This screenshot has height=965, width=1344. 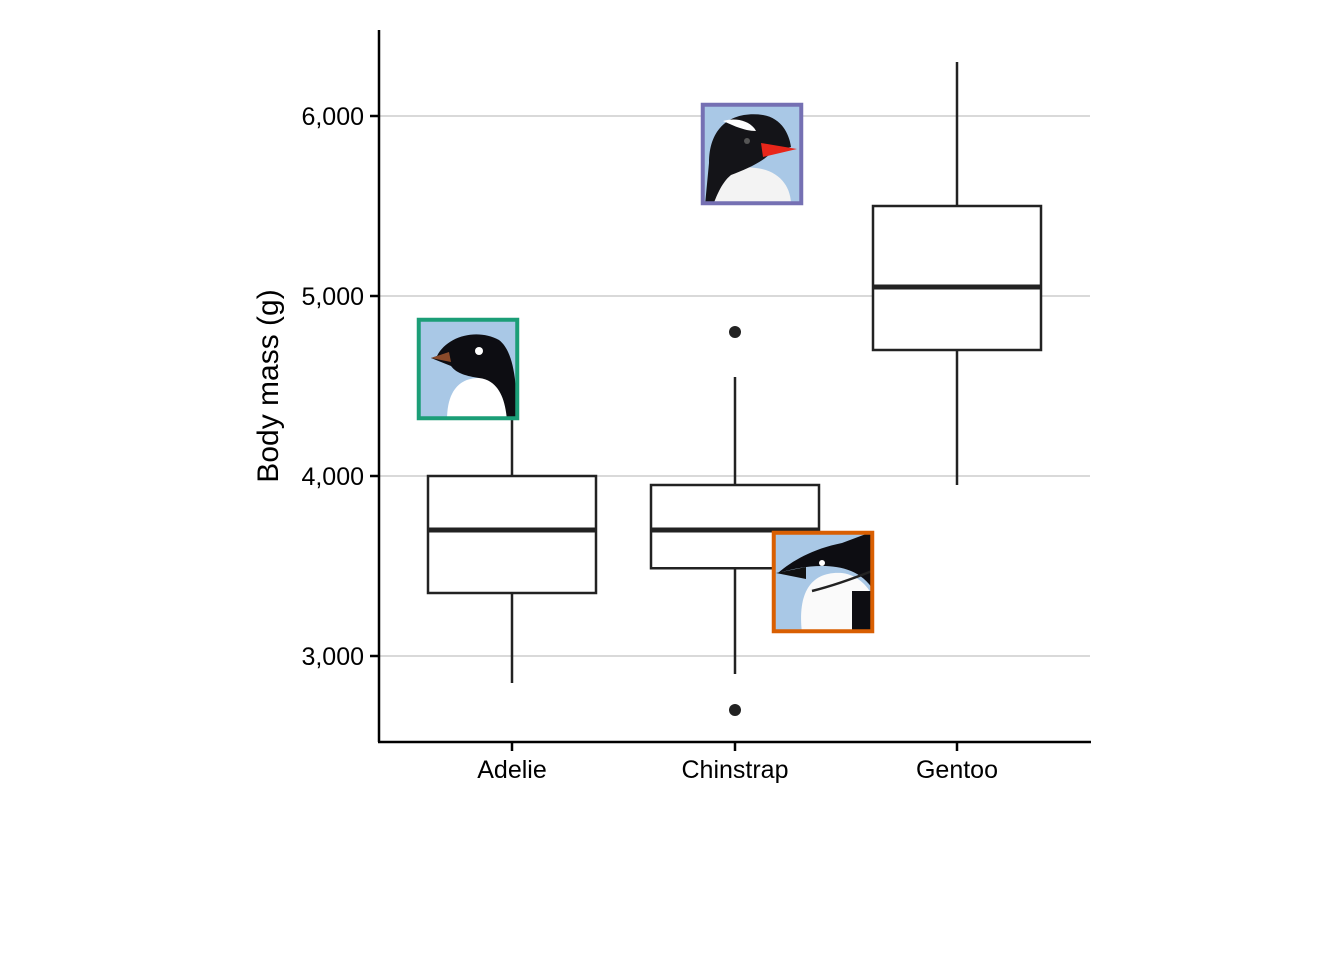 I want to click on penguin-cap, so click(x=826, y=561).